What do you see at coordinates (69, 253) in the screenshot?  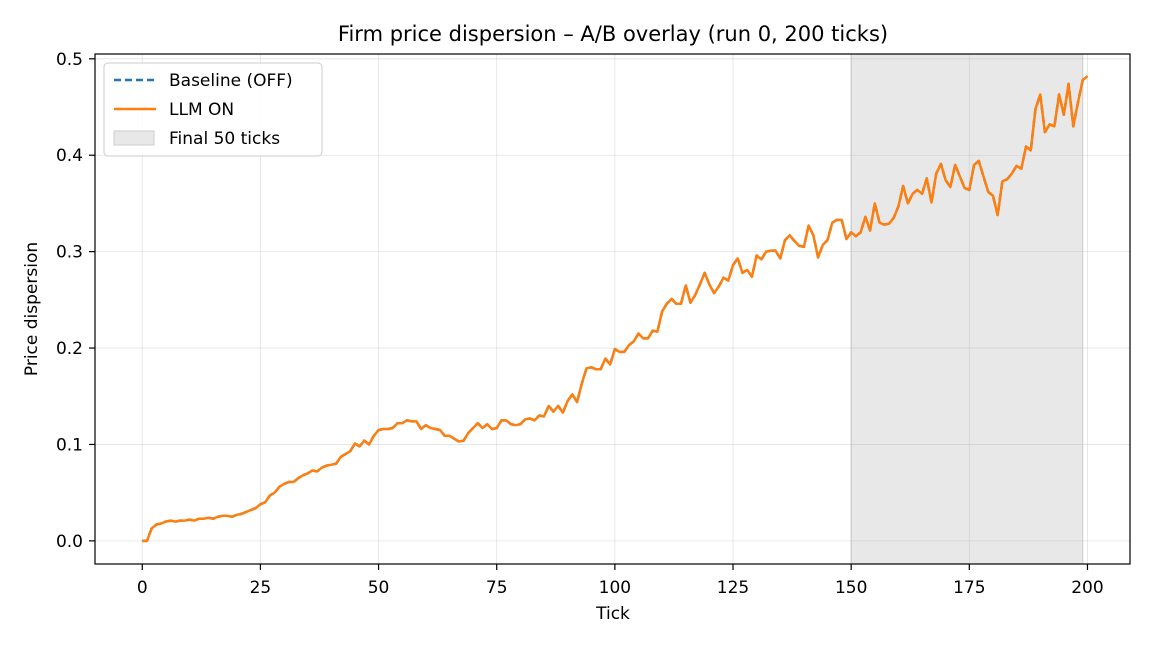 I see `y-tick-label-0.3: 0.3` at bounding box center [69, 253].